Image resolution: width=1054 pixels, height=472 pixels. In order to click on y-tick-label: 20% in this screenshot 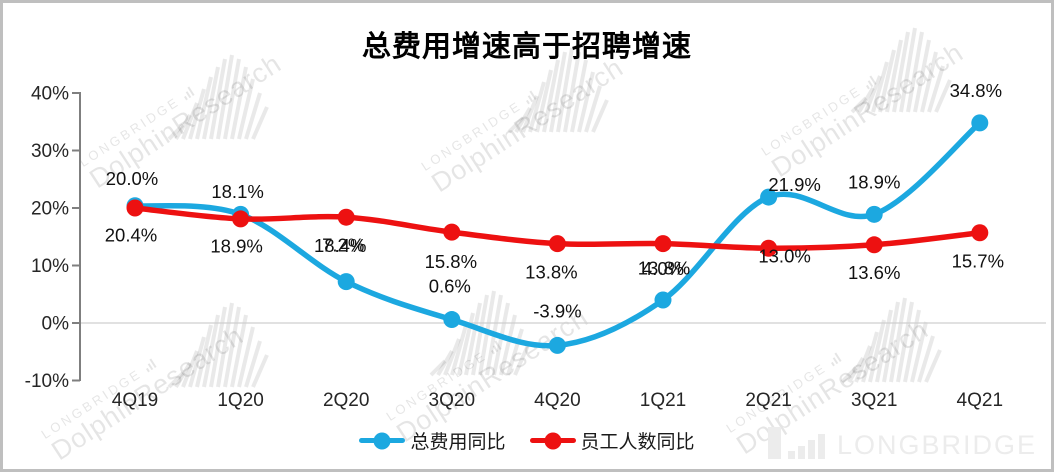, I will do `click(50, 209)`.